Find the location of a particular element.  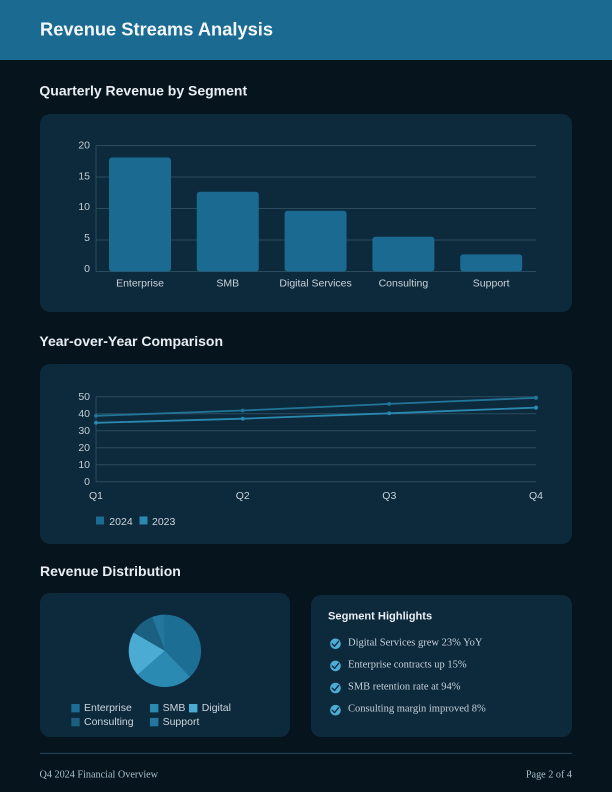

svg-text: Quarterly Revenue by Segment is located at coordinates (143, 90).